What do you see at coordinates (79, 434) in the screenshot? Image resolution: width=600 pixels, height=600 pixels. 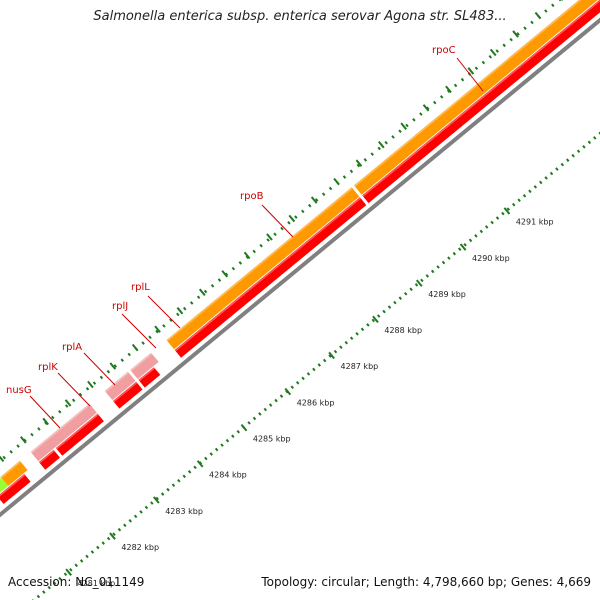 I see `rplA-feature` at bounding box center [79, 434].